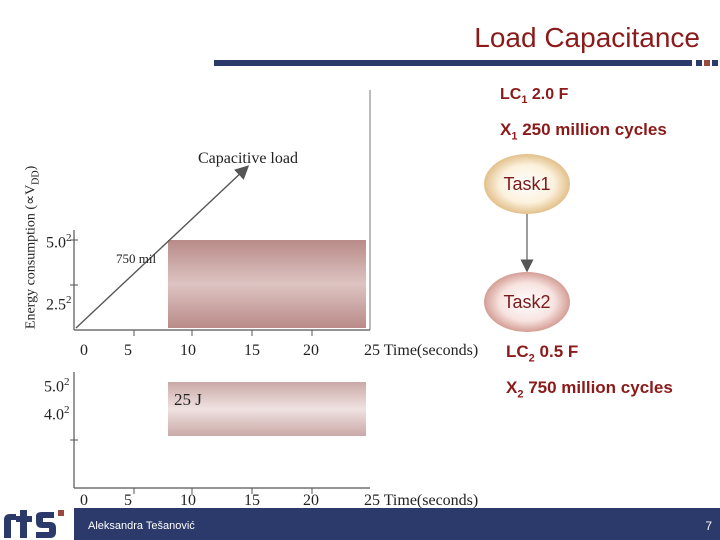  I want to click on capacitive-load-label: Capacitive load, so click(248, 158).